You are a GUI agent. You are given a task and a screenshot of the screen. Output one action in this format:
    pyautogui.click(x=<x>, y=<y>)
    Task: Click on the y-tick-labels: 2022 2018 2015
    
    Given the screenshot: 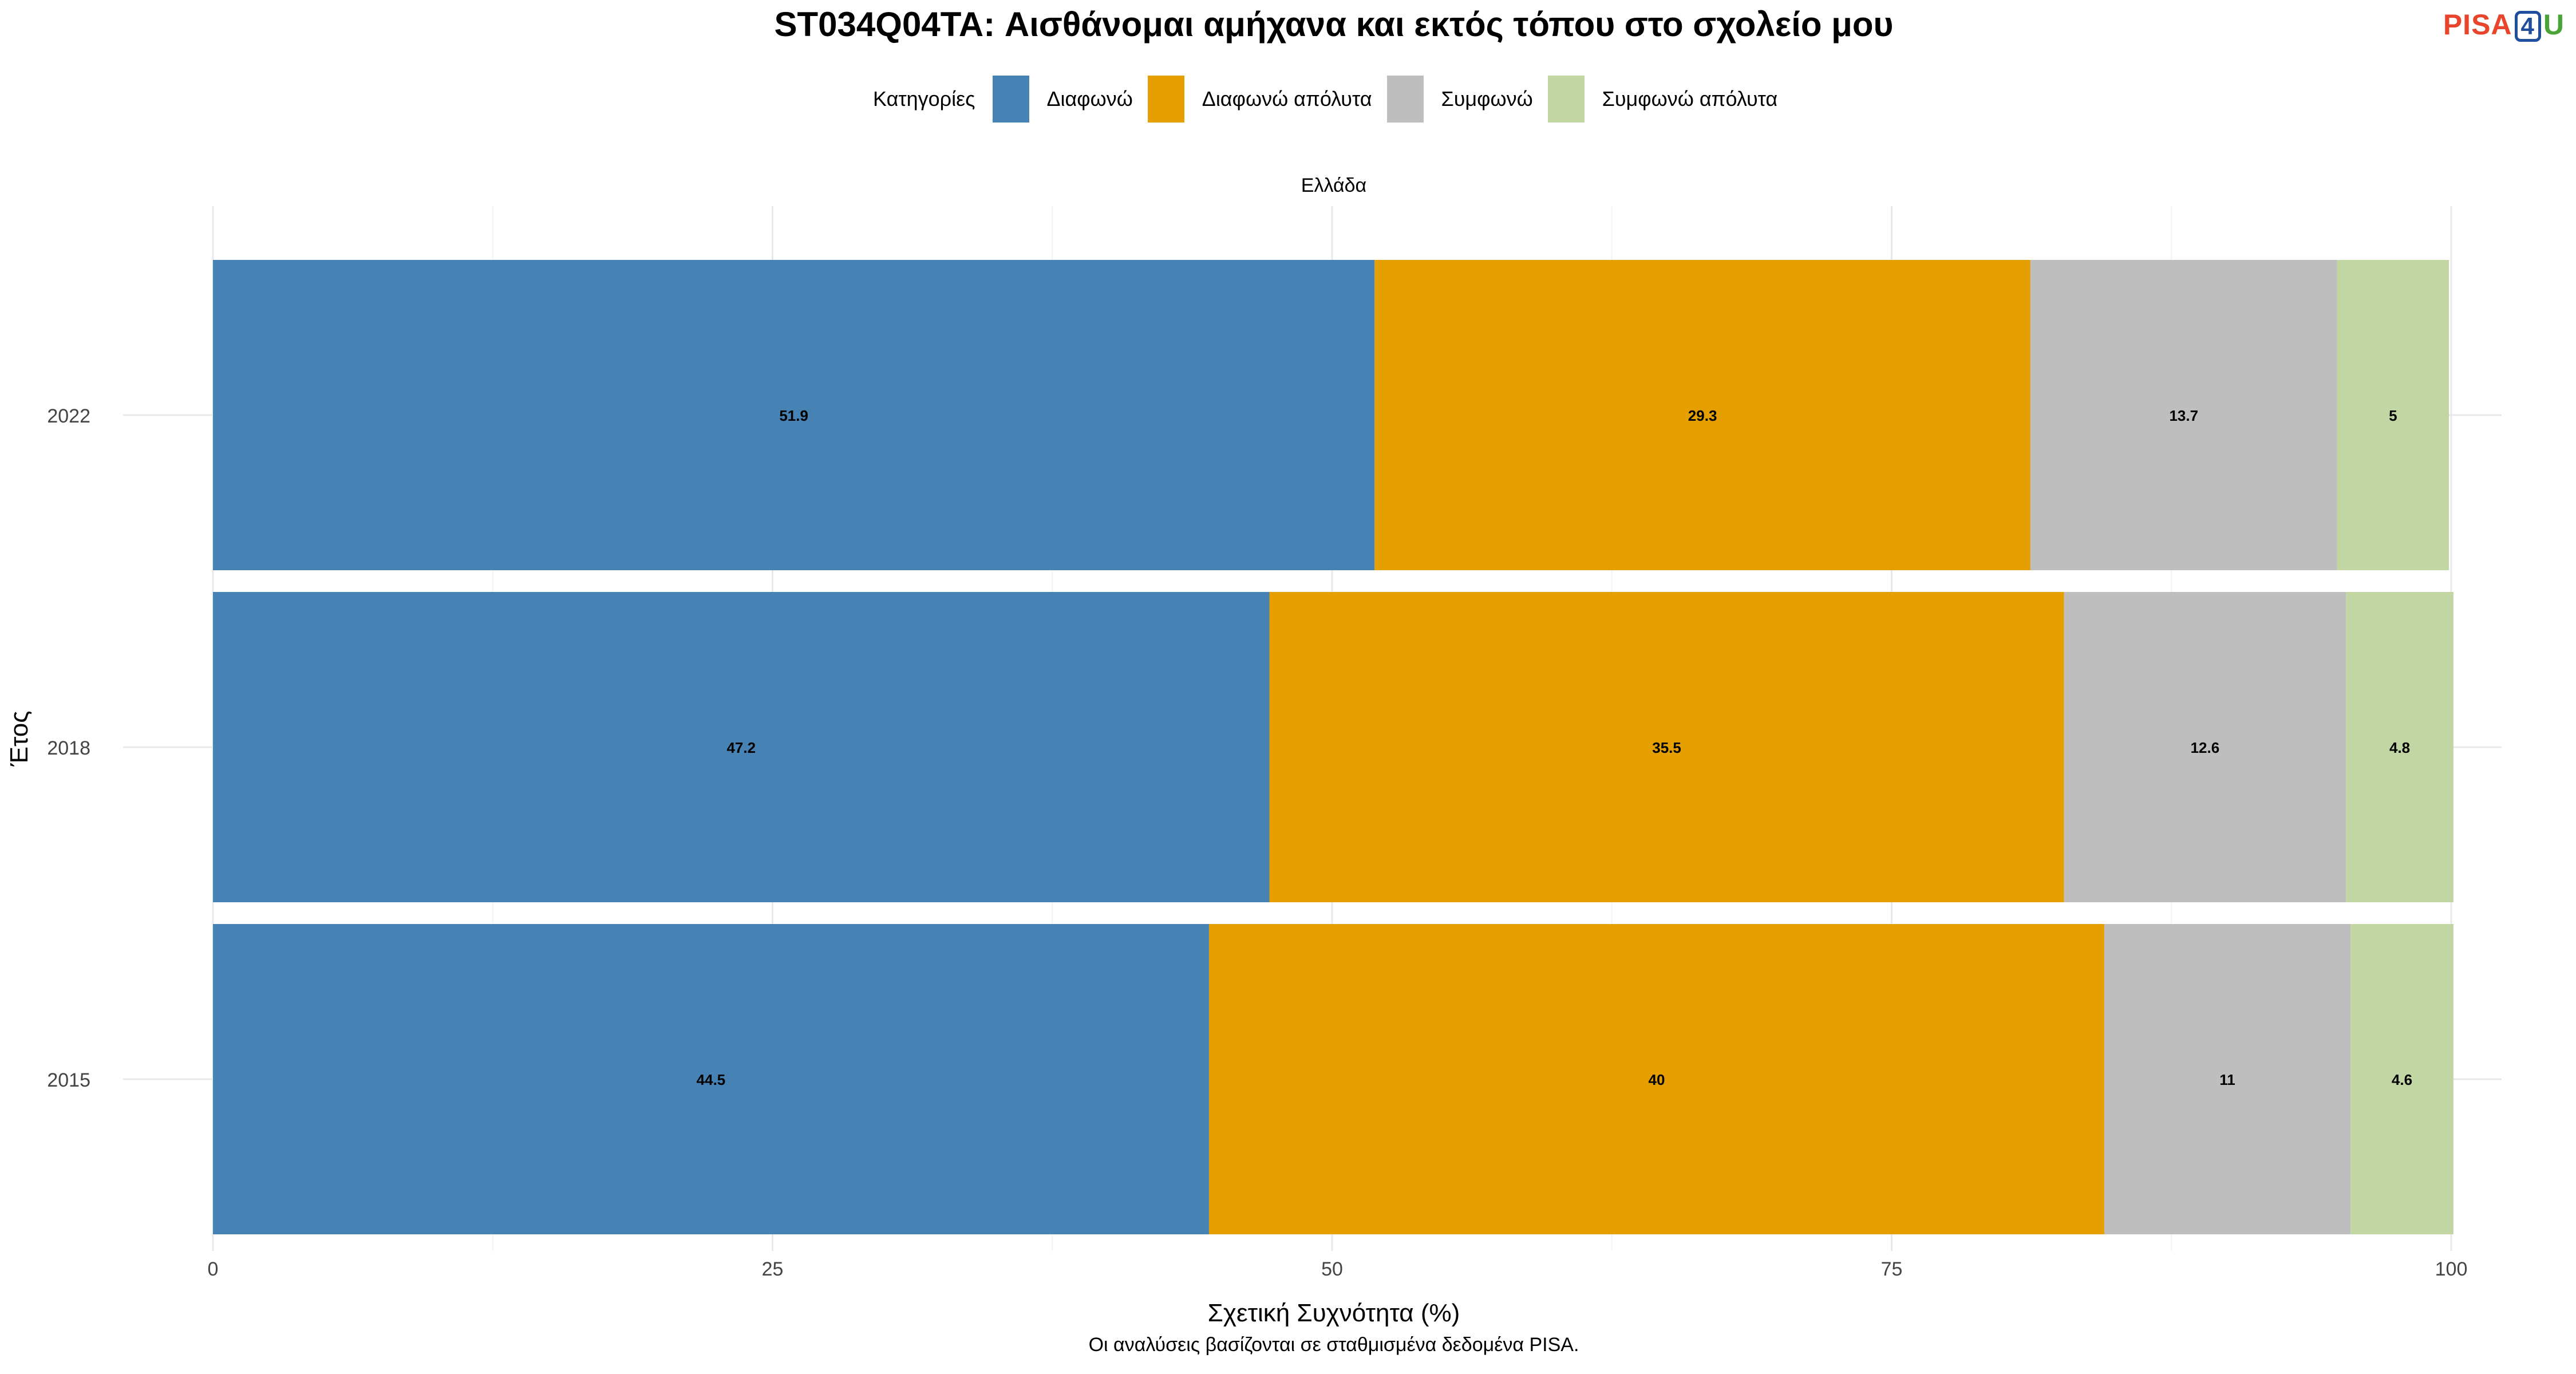 What is the action you would take?
    pyautogui.click(x=68, y=748)
    